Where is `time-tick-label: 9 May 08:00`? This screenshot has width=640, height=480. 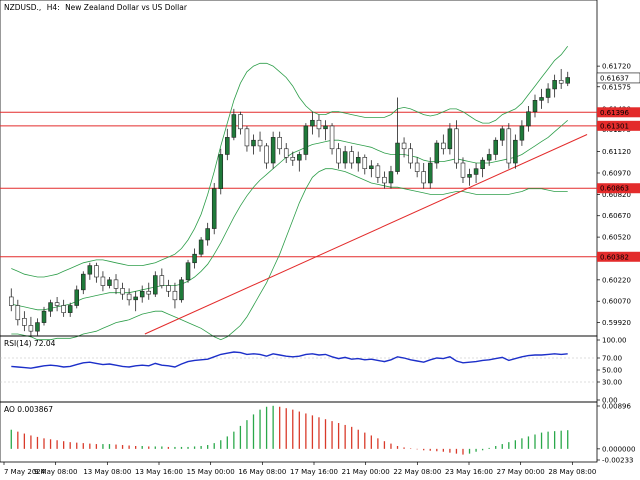
time-tick-label: 9 May 08:00 is located at coordinates (56, 472).